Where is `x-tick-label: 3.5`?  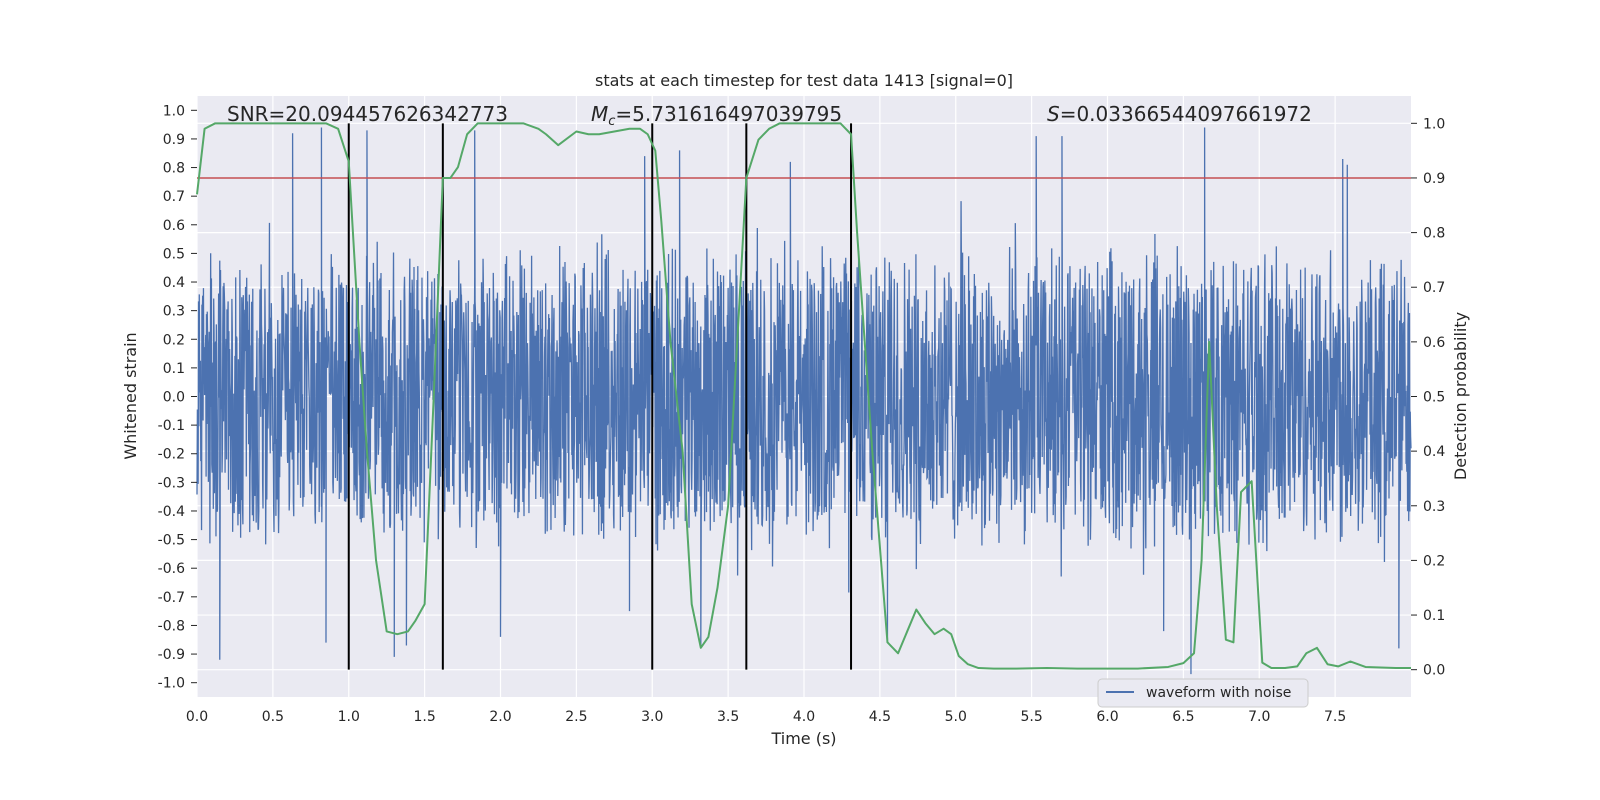
x-tick-label: 3.5 is located at coordinates (728, 717).